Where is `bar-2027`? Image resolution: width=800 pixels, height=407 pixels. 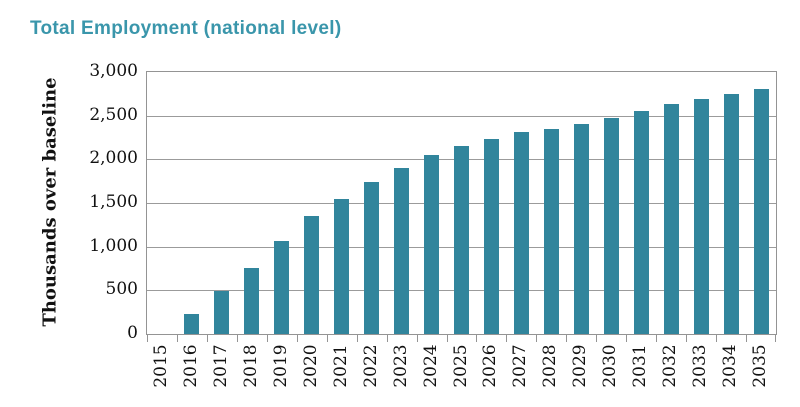 bar-2027 is located at coordinates (521, 233).